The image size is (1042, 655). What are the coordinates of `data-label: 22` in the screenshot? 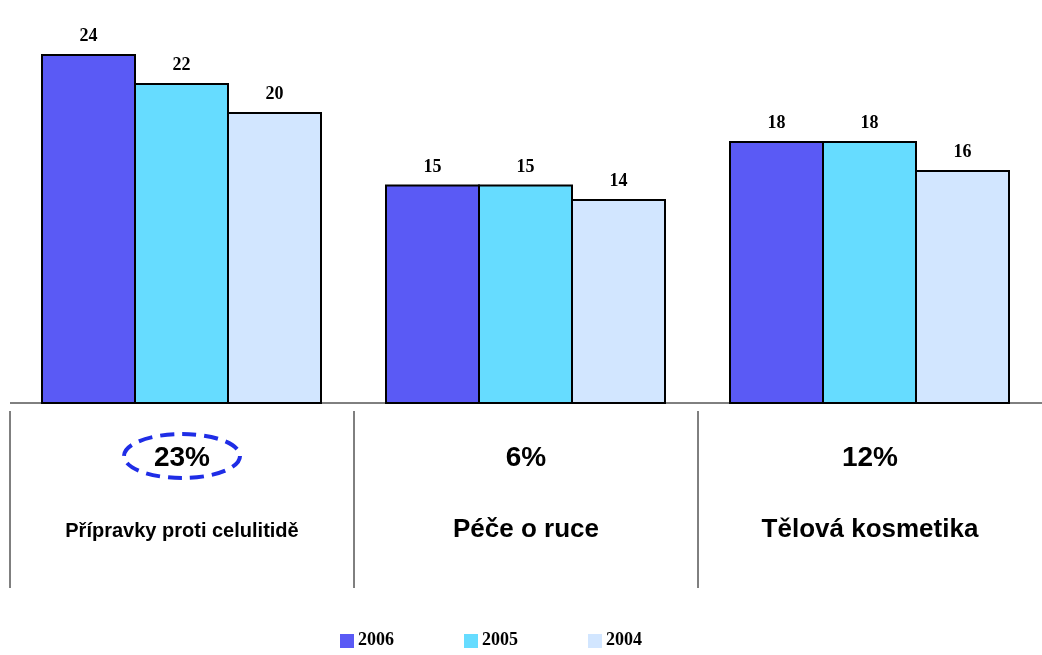 It's located at (181, 64).